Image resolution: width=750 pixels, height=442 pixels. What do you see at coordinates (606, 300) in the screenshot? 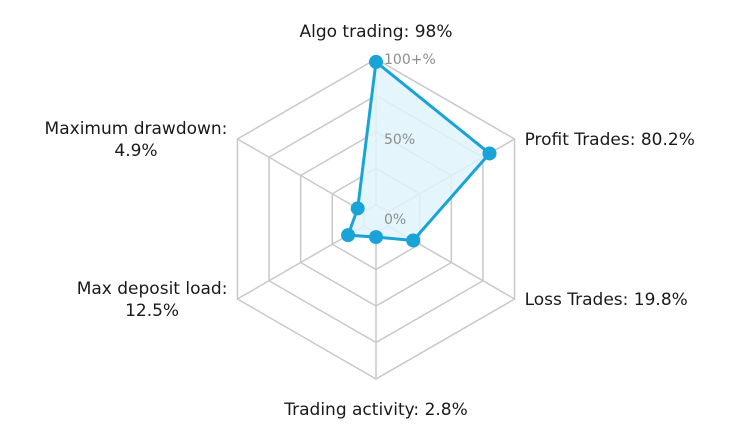
I see `axis-label-2: Loss Trades: 19.8%` at bounding box center [606, 300].